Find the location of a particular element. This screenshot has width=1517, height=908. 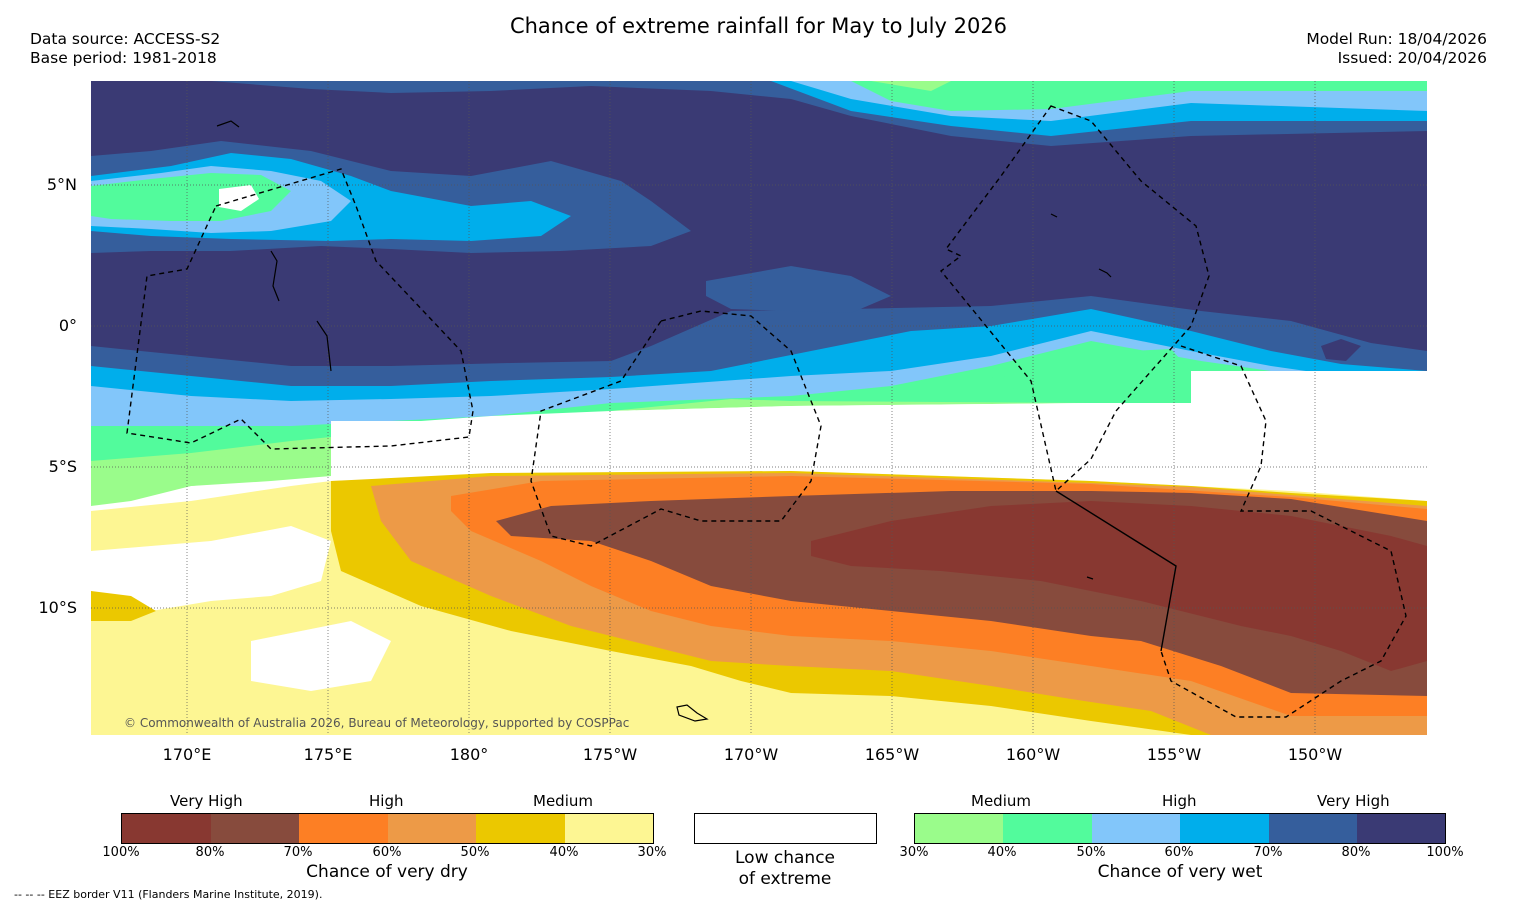

dry-tick-60: 60% is located at coordinates (387, 852).